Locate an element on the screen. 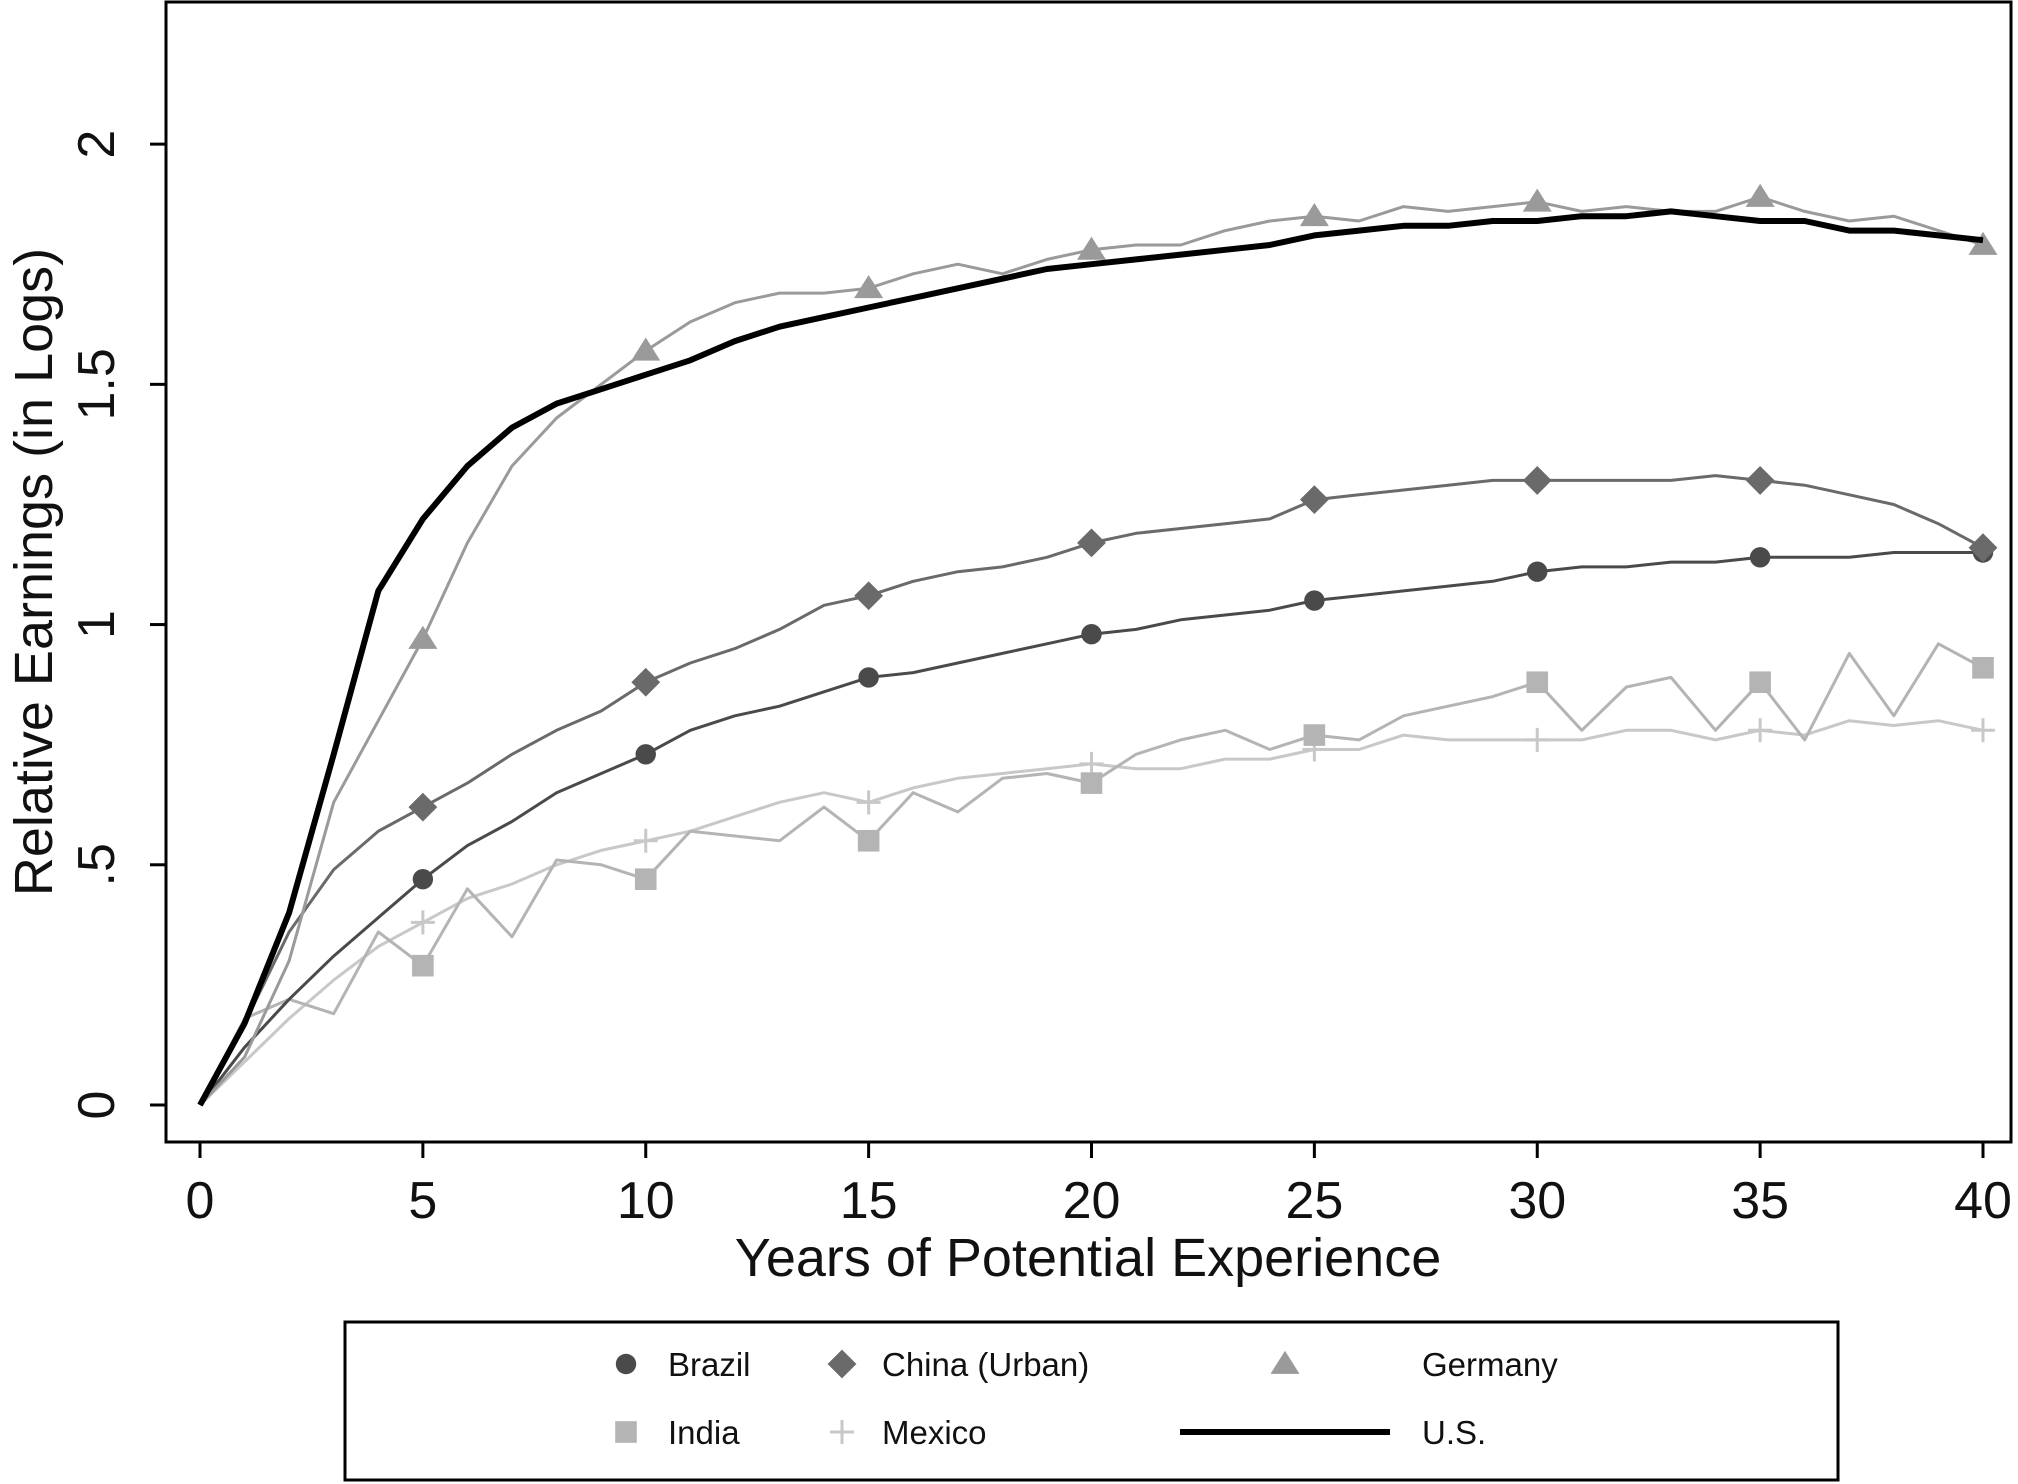 Image resolution: width=2018 pixels, height=1484 pixels. legend-label-brazil: Brazil is located at coordinates (709, 1364).